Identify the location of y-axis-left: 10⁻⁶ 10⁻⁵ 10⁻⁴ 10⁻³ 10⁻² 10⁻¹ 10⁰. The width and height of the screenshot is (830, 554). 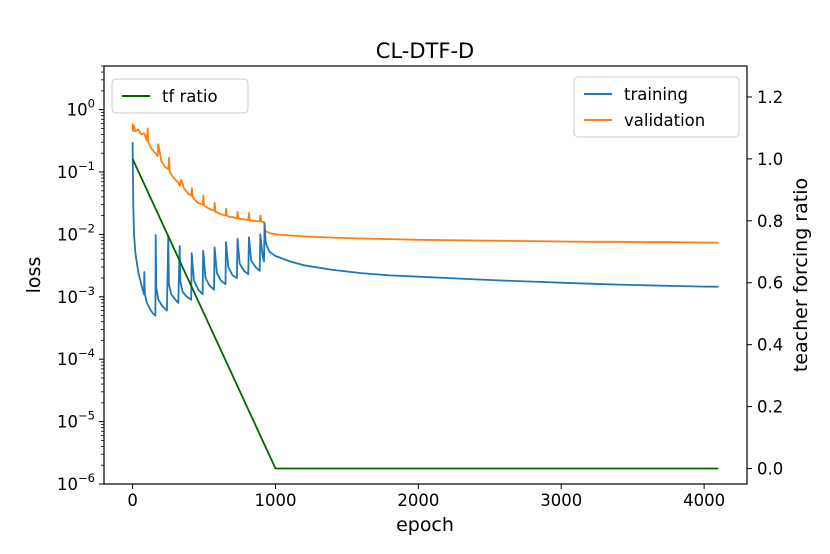
(80, 279).